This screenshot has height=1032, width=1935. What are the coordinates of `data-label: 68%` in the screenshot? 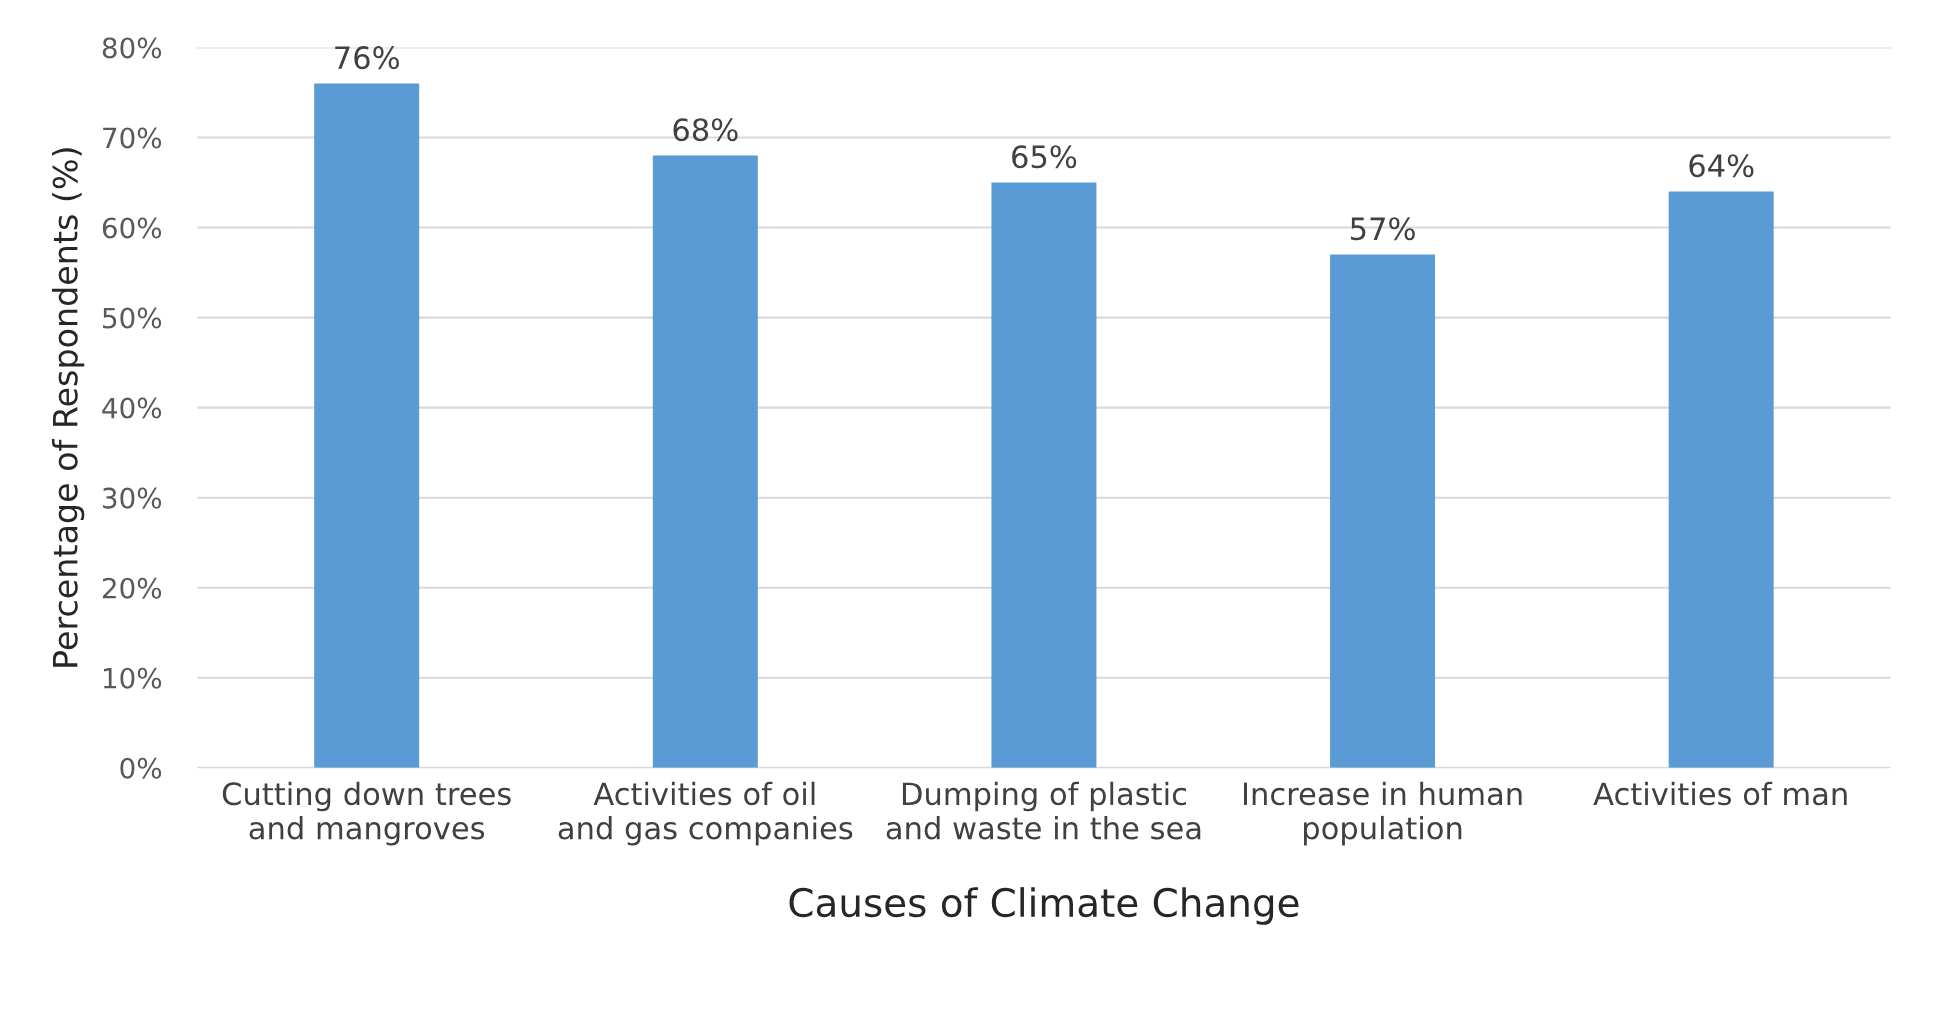 It's located at (705, 130).